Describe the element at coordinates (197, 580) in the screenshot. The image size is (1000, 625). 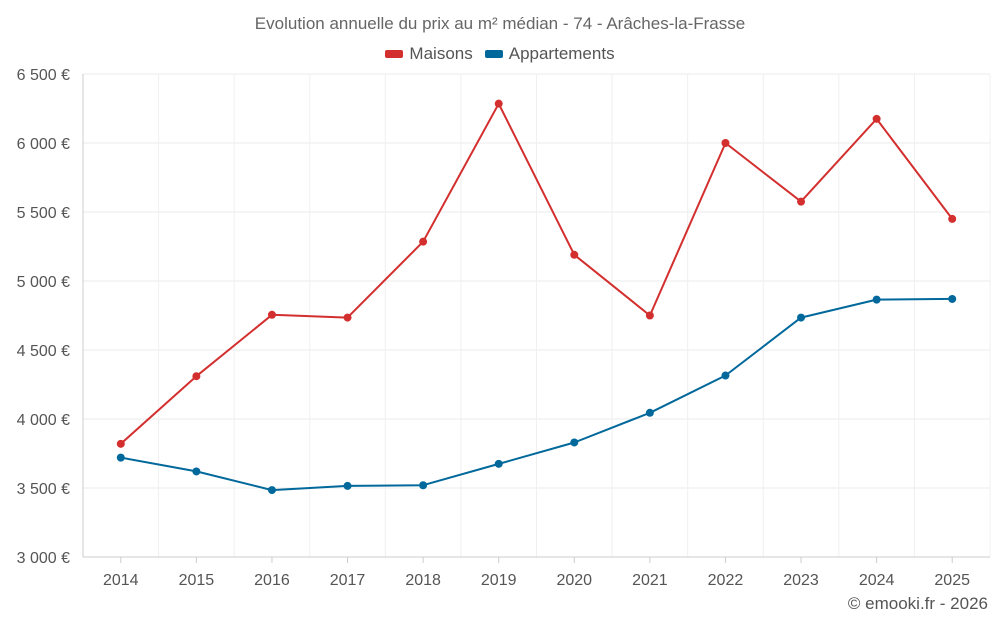
I see `x-tick-label: 2015` at that location.